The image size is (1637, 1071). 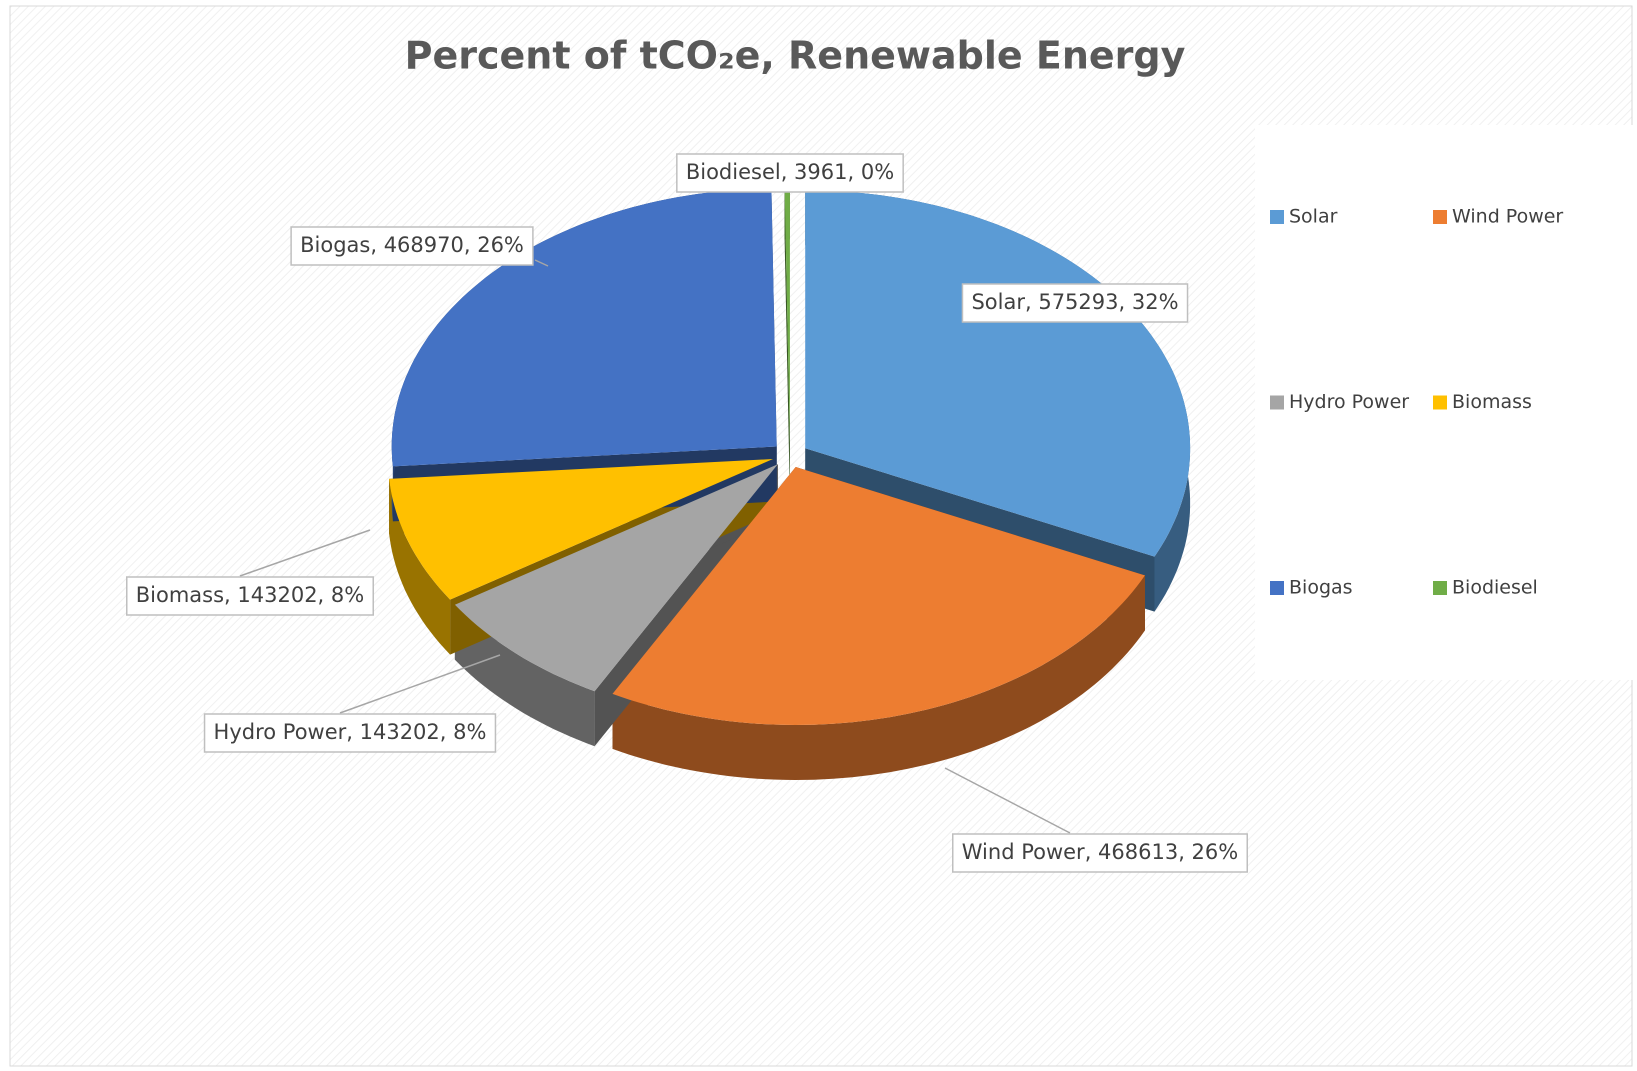 I want to click on chart-title: Percent of tCO₂e, Renewable Energy, so click(x=795, y=56).